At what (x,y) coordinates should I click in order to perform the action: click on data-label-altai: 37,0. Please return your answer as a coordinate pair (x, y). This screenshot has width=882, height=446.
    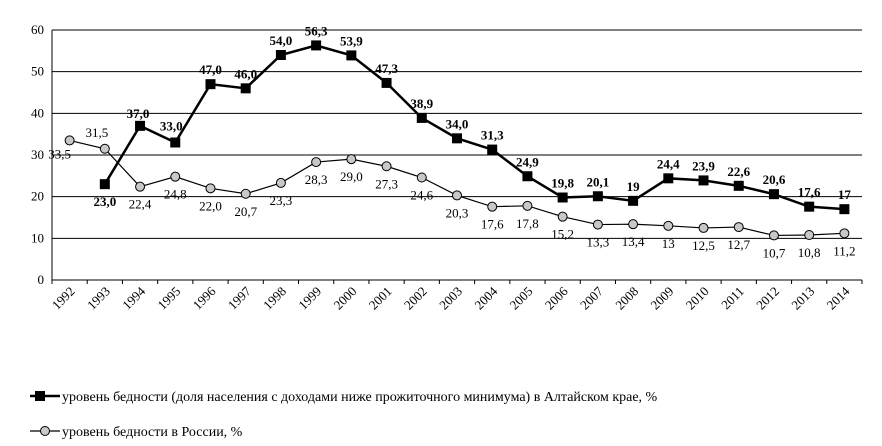
    Looking at the image, I should click on (138, 113).